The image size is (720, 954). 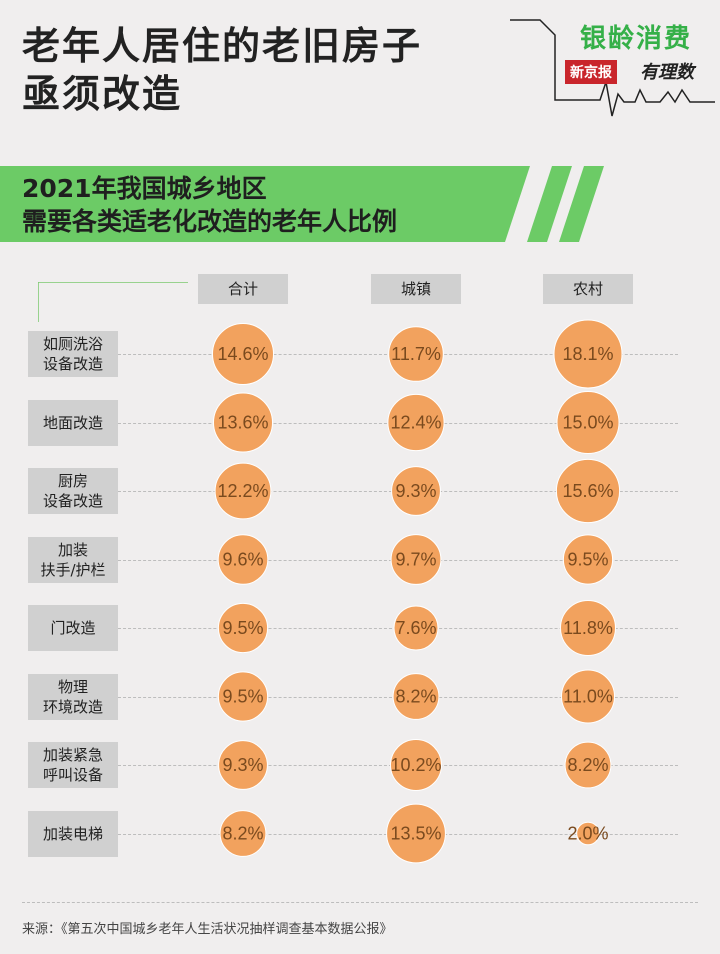 I want to click on bubble-value-label: 15.6%, so click(x=587, y=491).